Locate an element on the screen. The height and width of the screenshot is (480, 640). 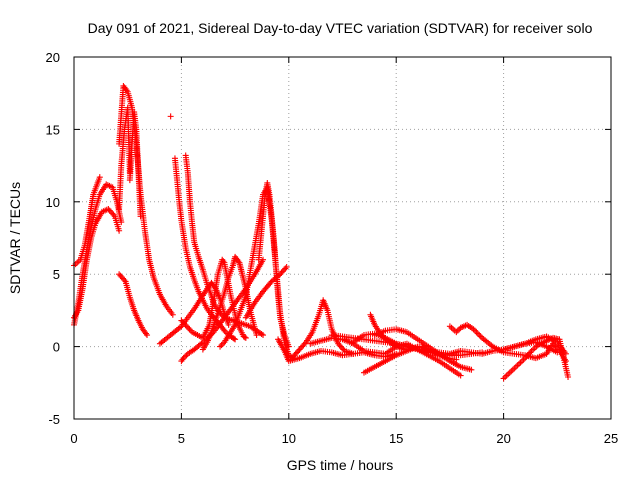
x-tick-label: 5 is located at coordinates (181, 438).